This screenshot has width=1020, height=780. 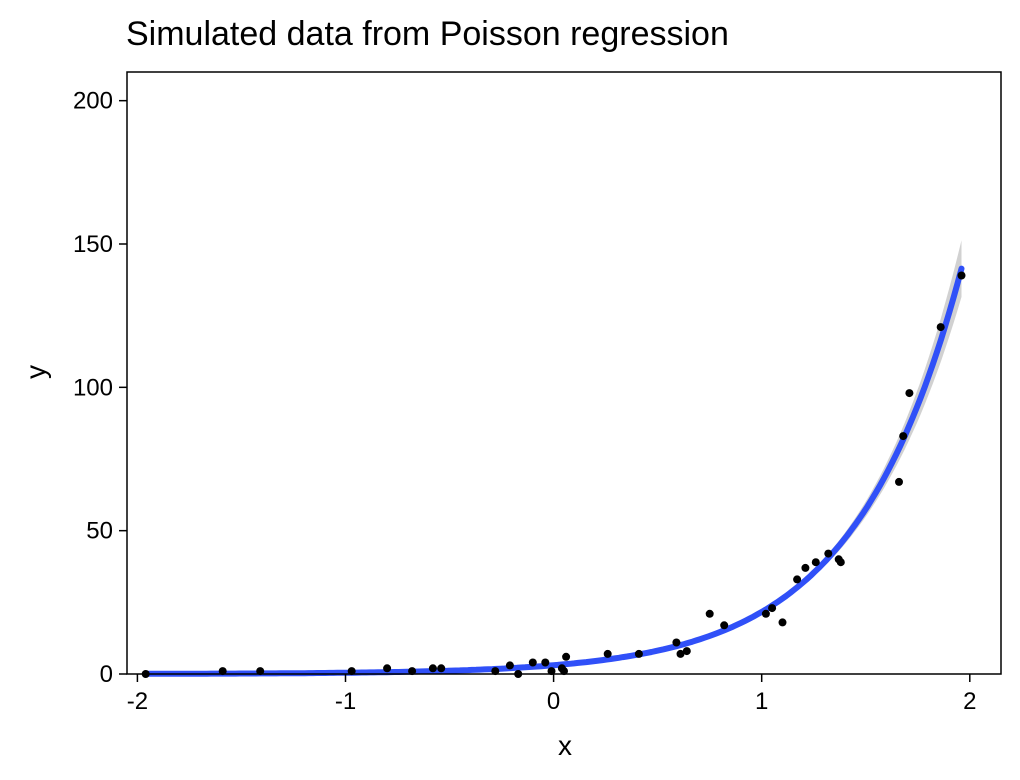 I want to click on y-tick-label: 150, so click(x=93, y=244).